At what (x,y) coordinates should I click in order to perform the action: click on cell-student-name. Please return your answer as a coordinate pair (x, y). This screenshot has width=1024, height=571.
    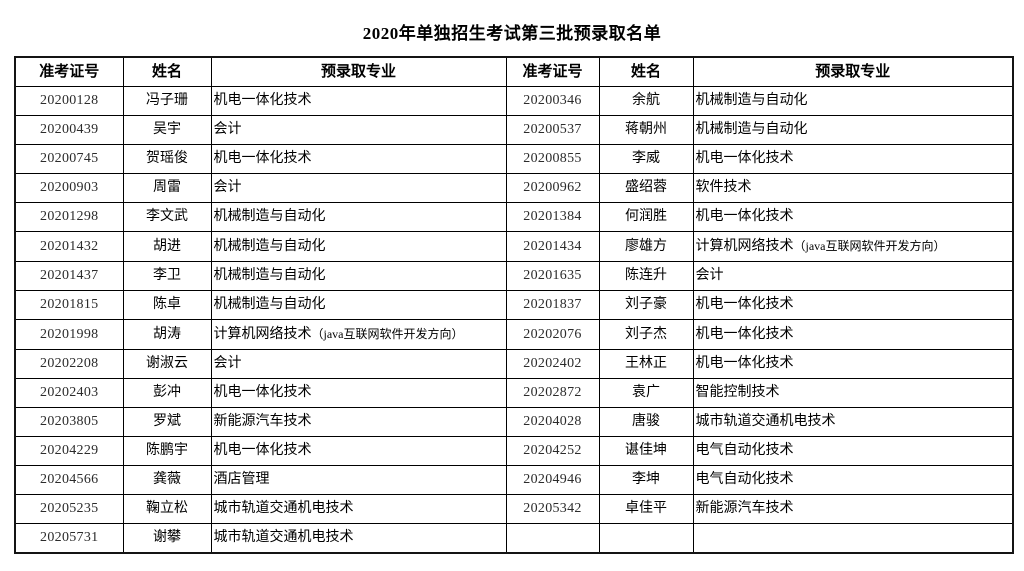
    Looking at the image, I should click on (646, 538).